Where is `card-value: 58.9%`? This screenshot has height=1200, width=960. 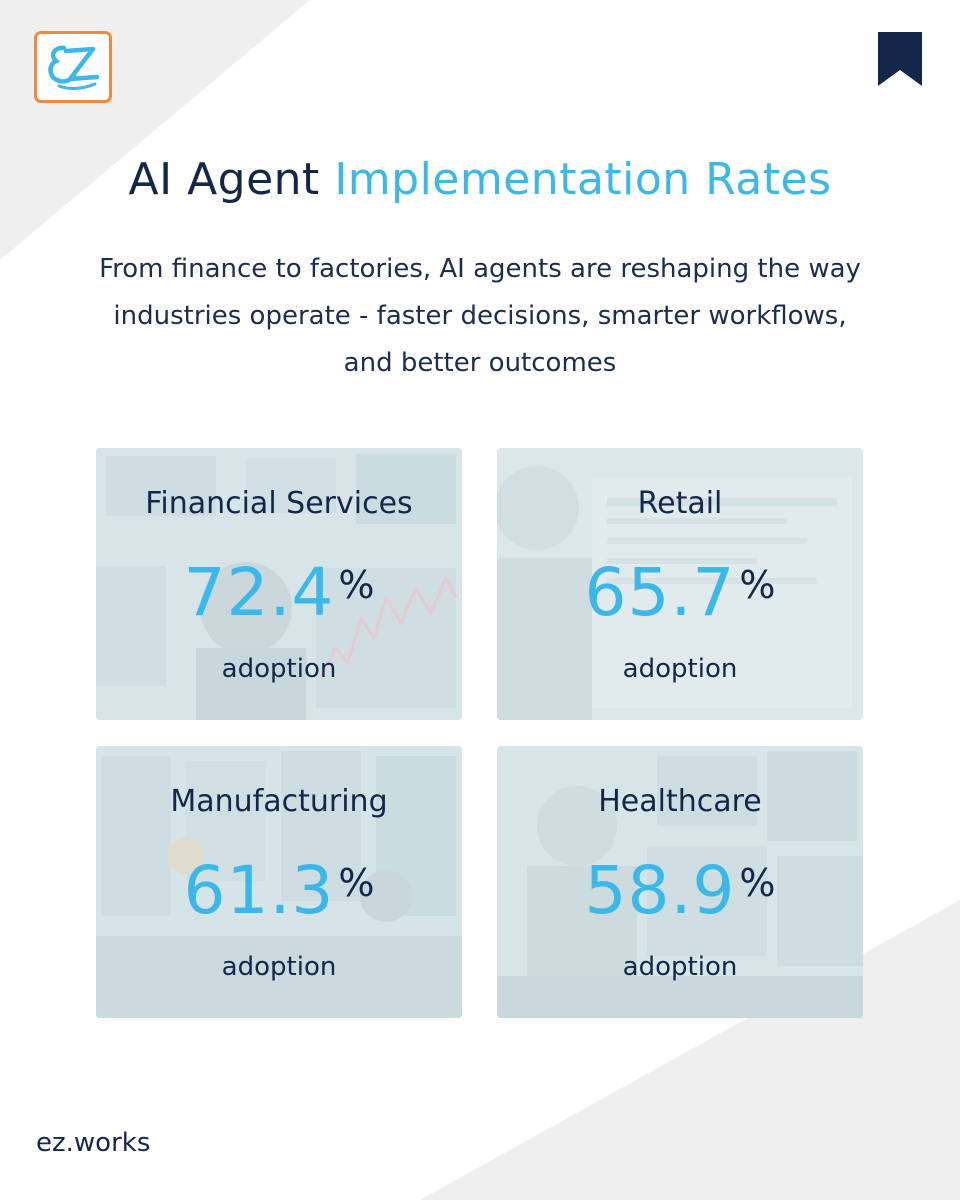
card-value: 58.9% is located at coordinates (680, 899).